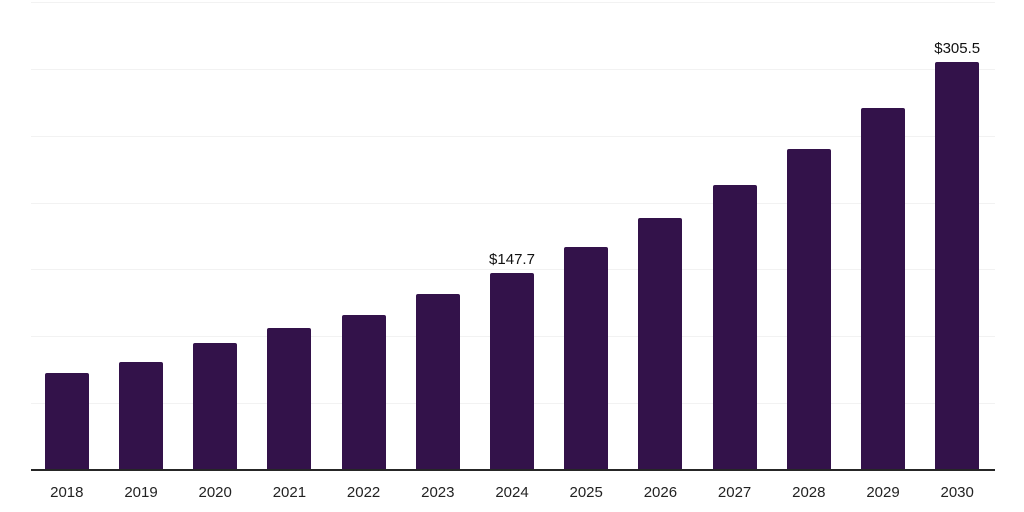 The image size is (1024, 512). Describe the element at coordinates (660, 492) in the screenshot. I see `x-tick-label-2026: 2026` at that location.